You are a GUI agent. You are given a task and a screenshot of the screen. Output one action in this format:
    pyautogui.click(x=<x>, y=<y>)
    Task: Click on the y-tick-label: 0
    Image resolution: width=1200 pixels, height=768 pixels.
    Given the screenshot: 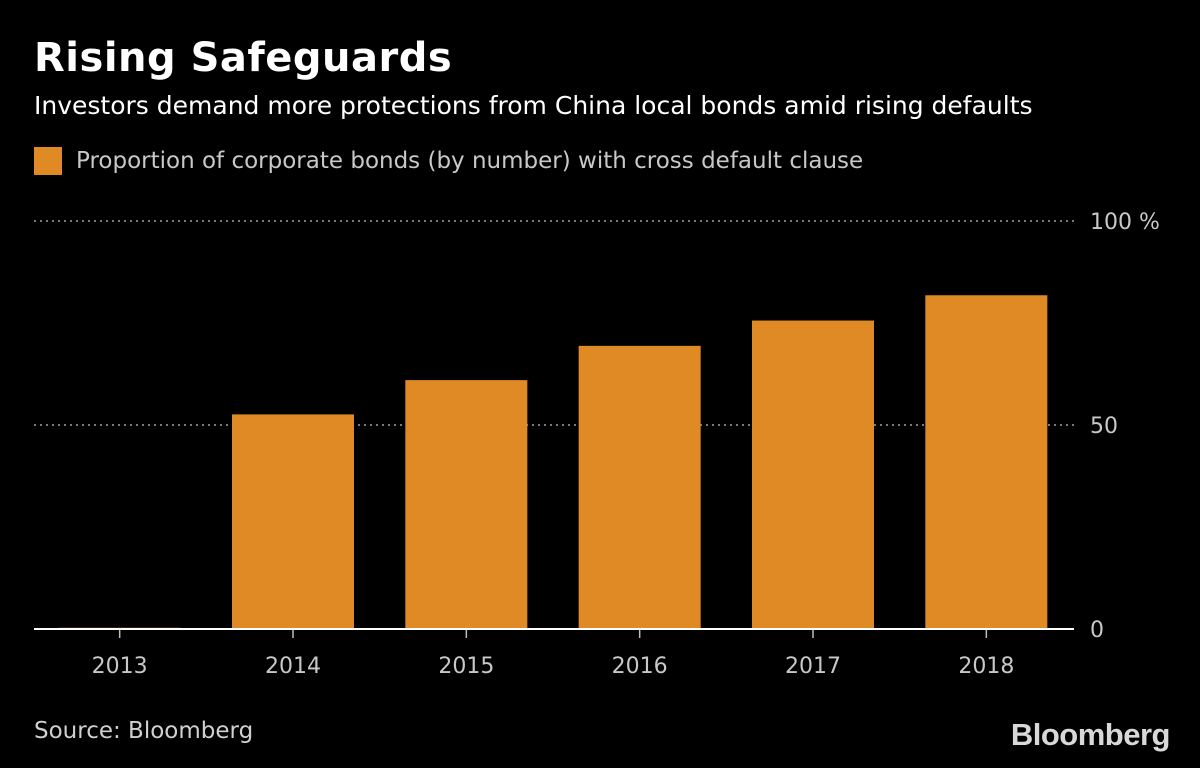 What is the action you would take?
    pyautogui.click(x=1097, y=630)
    